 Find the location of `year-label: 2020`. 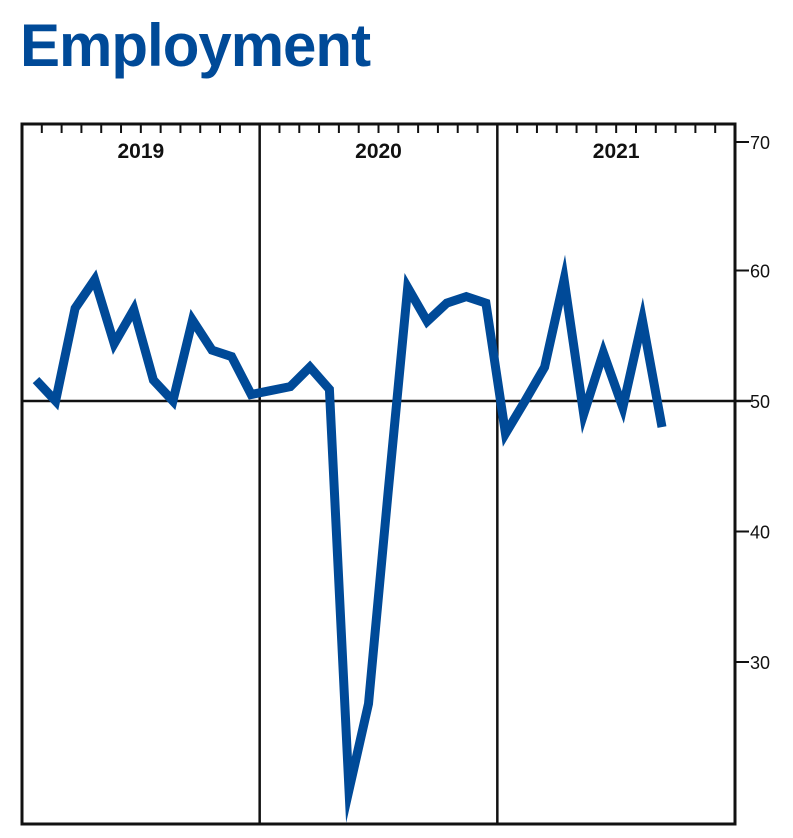

year-label: 2020 is located at coordinates (378, 151).